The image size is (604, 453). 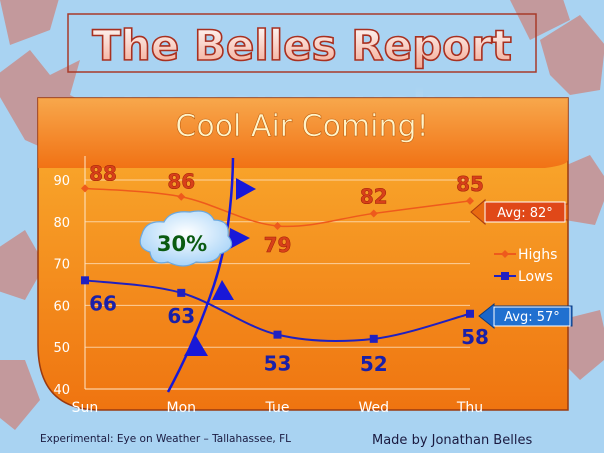 What do you see at coordinates (181, 182) in the screenshot?
I see `highs-data-label-mon: 86` at bounding box center [181, 182].